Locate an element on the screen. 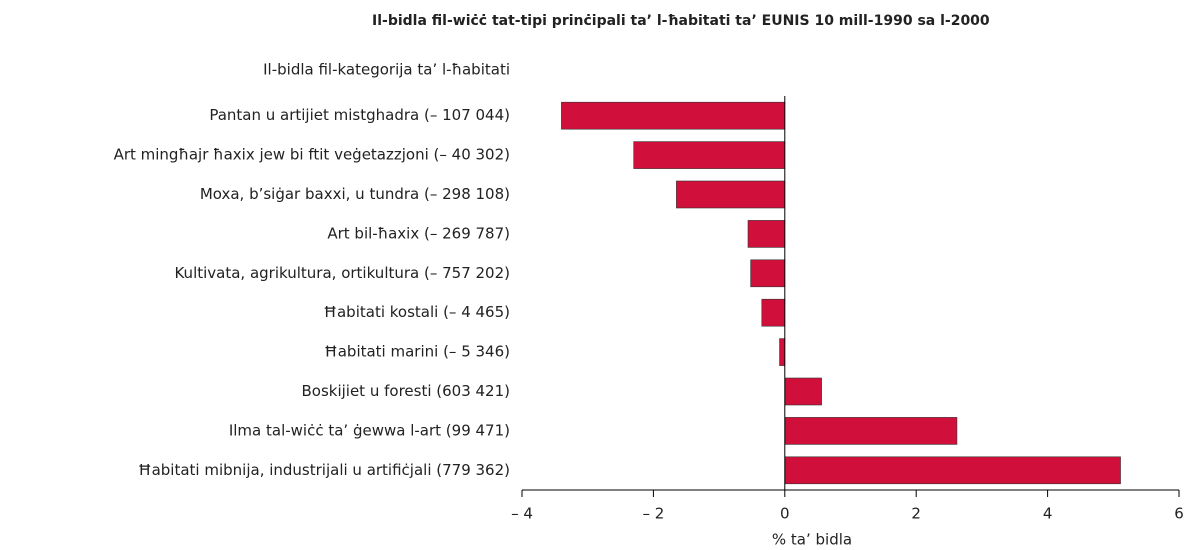 This screenshot has height=550, width=1204. x-tick-label: – 2 is located at coordinates (653, 514).